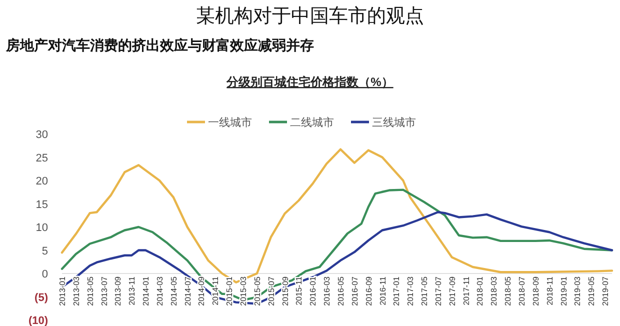  Describe the element at coordinates (605, 291) in the screenshot. I see `x-tick-label: 2019-07` at that location.